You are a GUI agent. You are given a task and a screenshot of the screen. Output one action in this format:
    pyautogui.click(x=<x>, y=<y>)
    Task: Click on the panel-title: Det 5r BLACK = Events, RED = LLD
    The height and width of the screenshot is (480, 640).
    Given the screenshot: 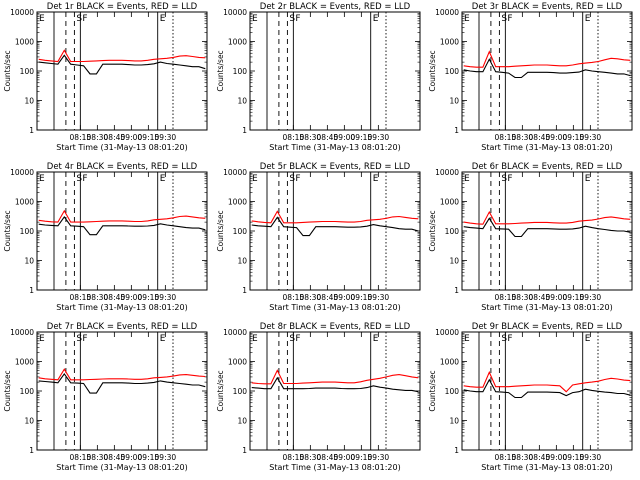 What is the action you would take?
    pyautogui.click(x=335, y=167)
    